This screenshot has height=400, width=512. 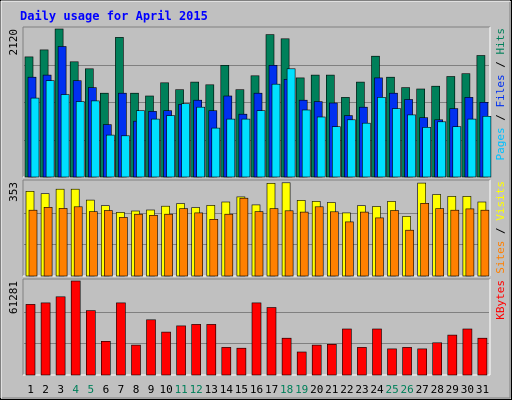 What do you see at coordinates (151, 389) in the screenshot?
I see `day-label-9: 9` at bounding box center [151, 389].